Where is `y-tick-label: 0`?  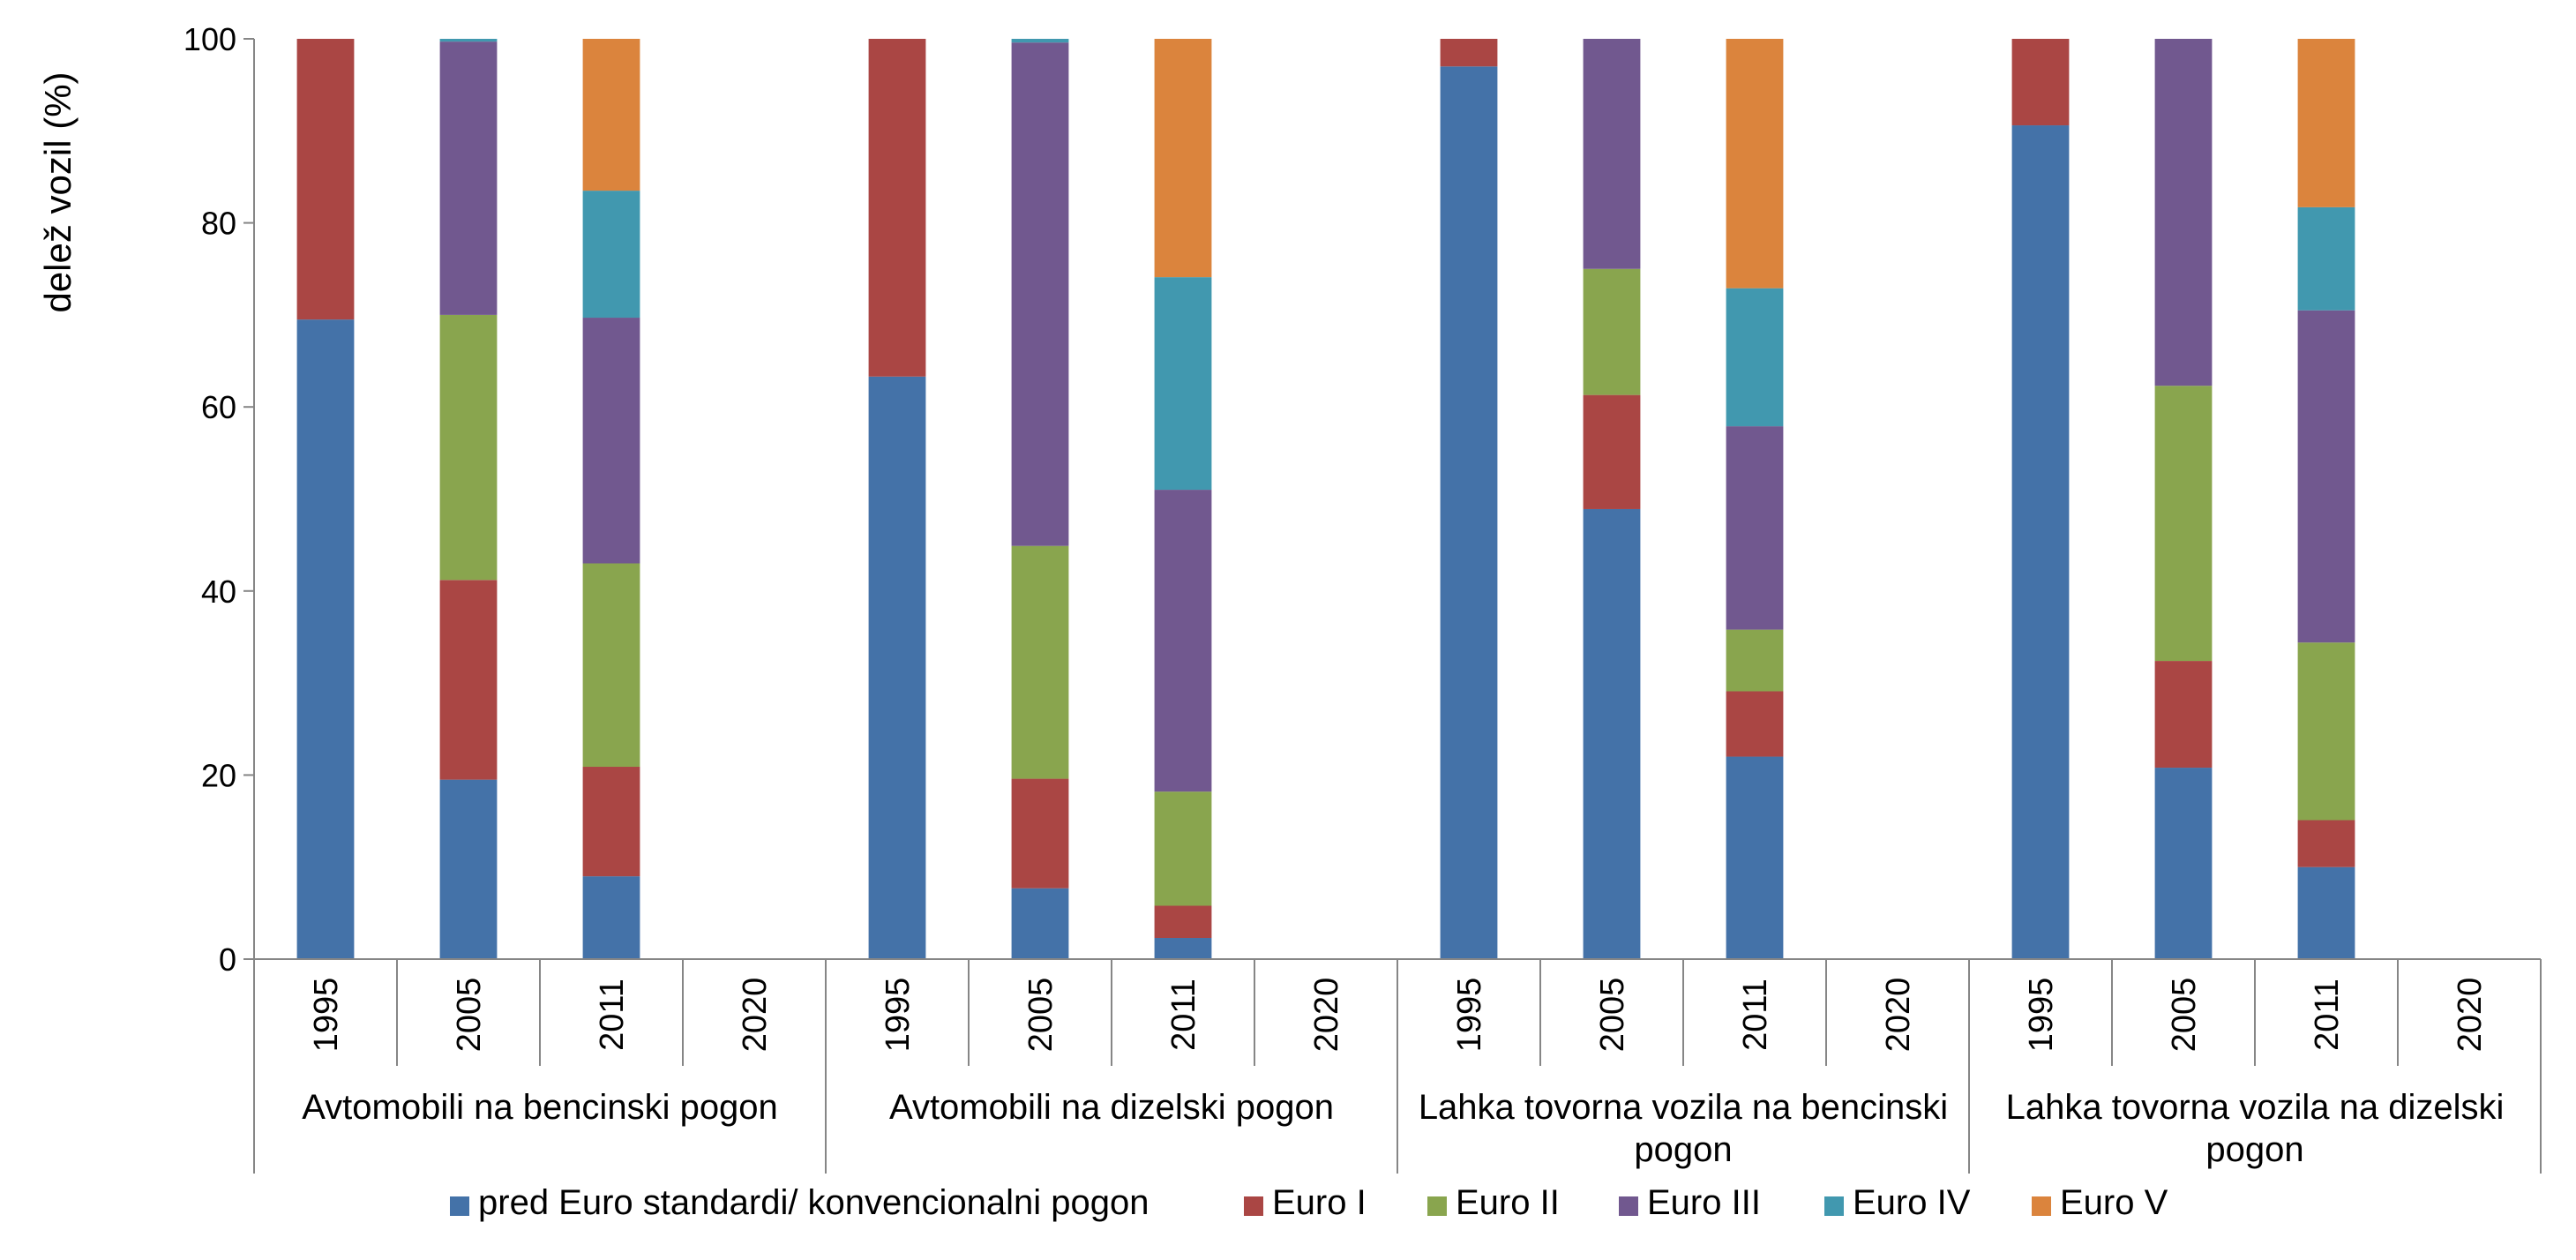
y-tick-label: 0 is located at coordinates (227, 959).